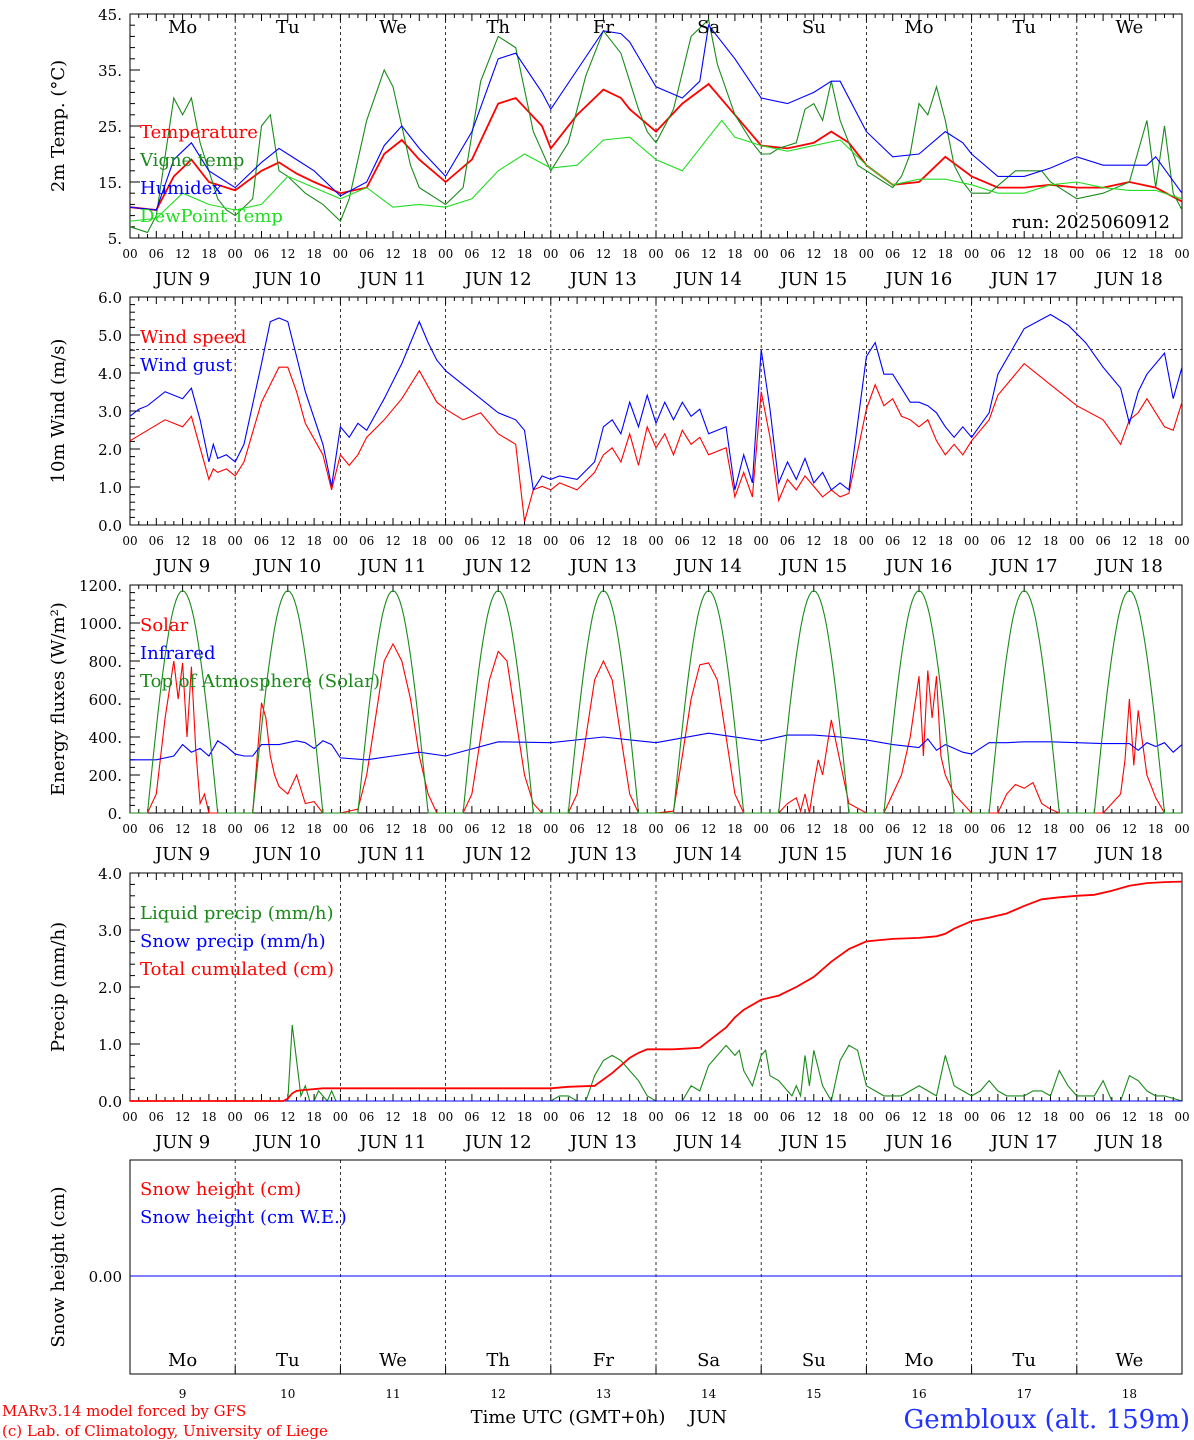 The width and height of the screenshot is (1194, 1440). I want to click on weekday-label: Tu, so click(1024, 27).